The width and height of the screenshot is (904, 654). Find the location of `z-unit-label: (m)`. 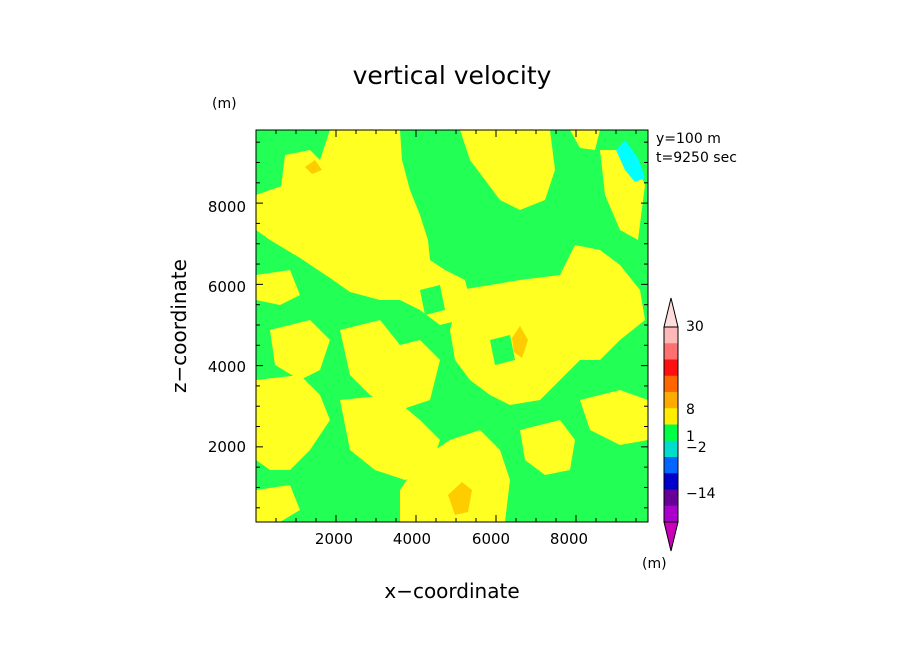

z-unit-label: (m) is located at coordinates (224, 104).